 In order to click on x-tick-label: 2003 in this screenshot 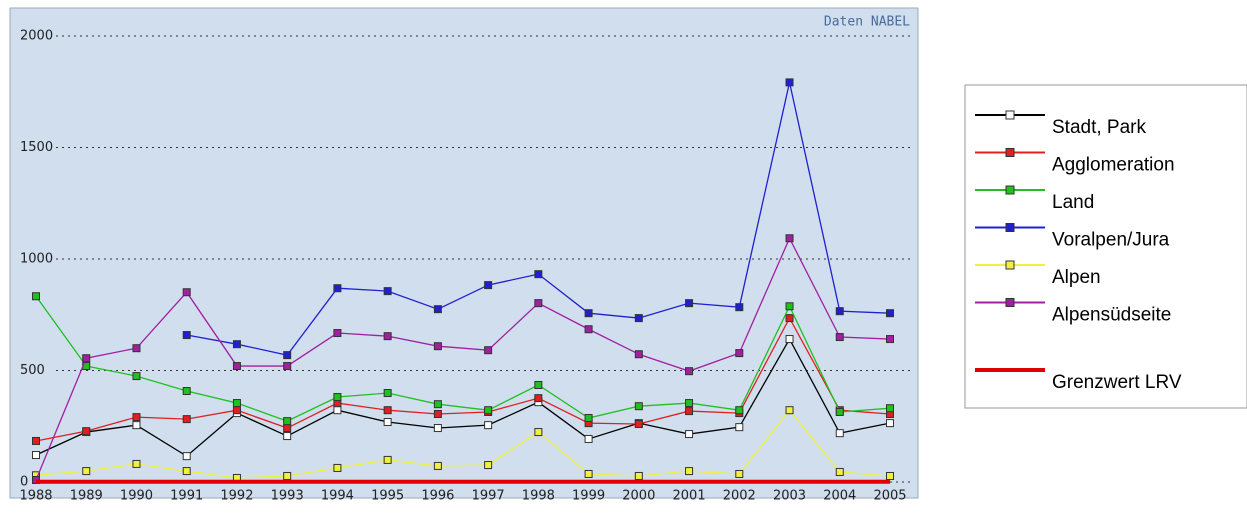, I will do `click(789, 496)`.